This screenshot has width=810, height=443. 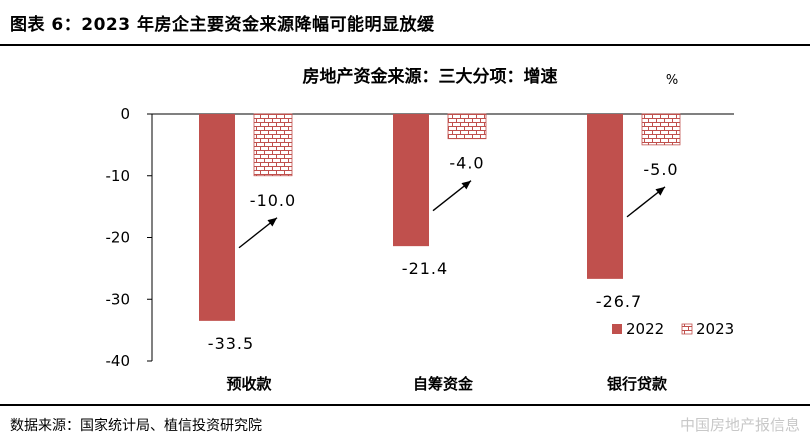 What do you see at coordinates (118, 176) in the screenshot?
I see `y-tick-label: -10` at bounding box center [118, 176].